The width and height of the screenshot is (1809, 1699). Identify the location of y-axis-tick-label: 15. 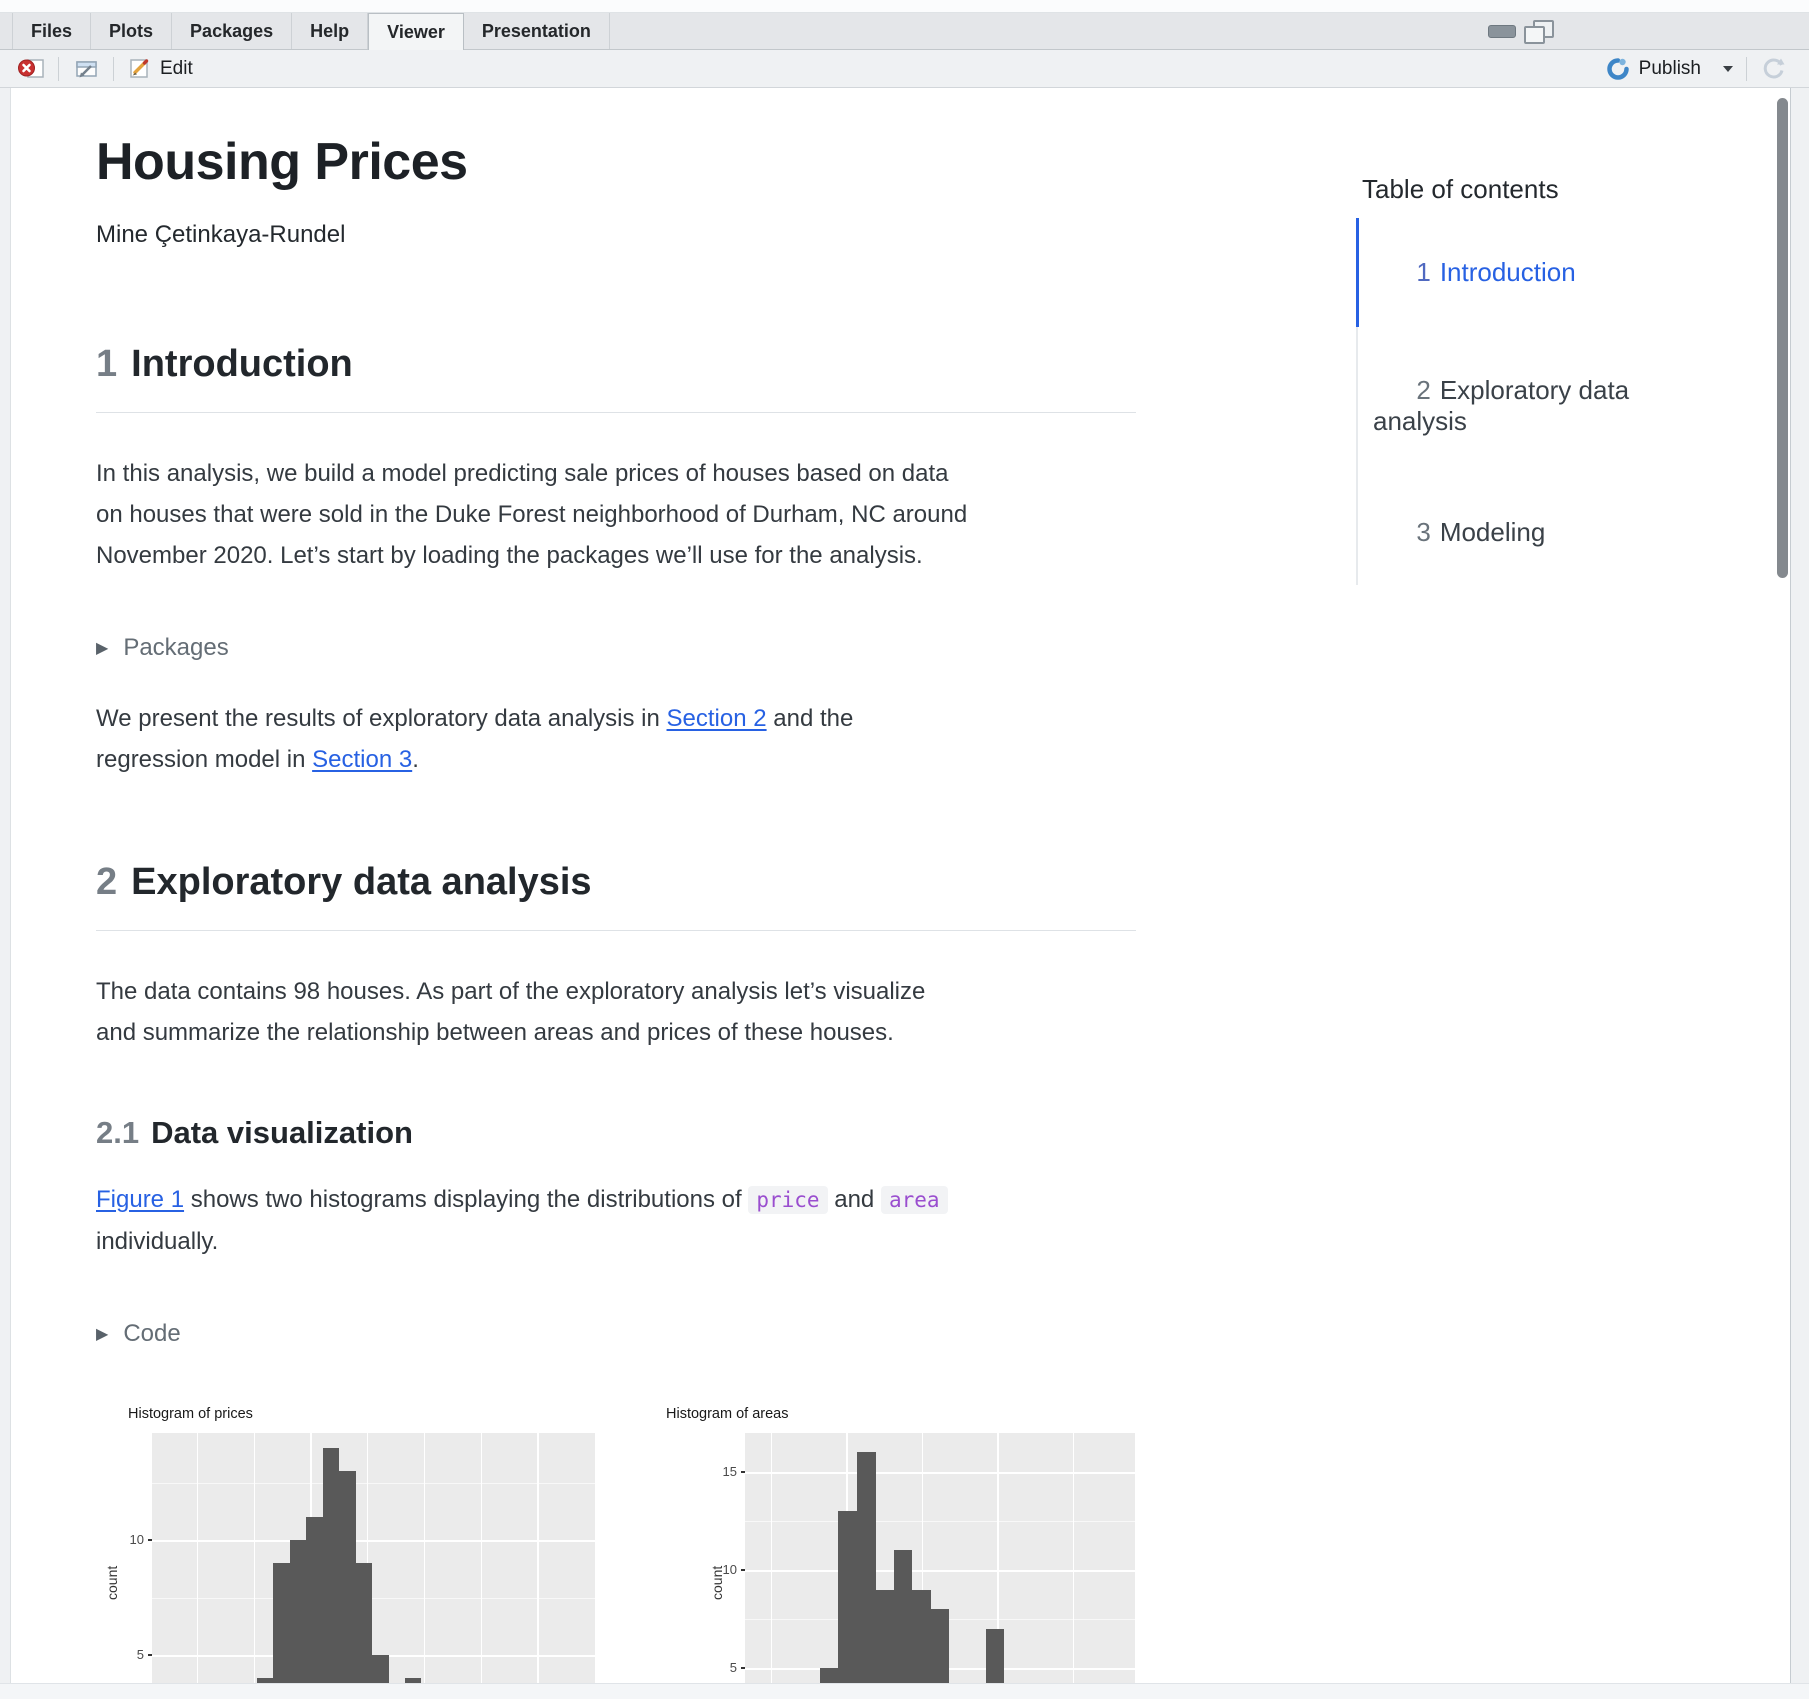
(729, 1471).